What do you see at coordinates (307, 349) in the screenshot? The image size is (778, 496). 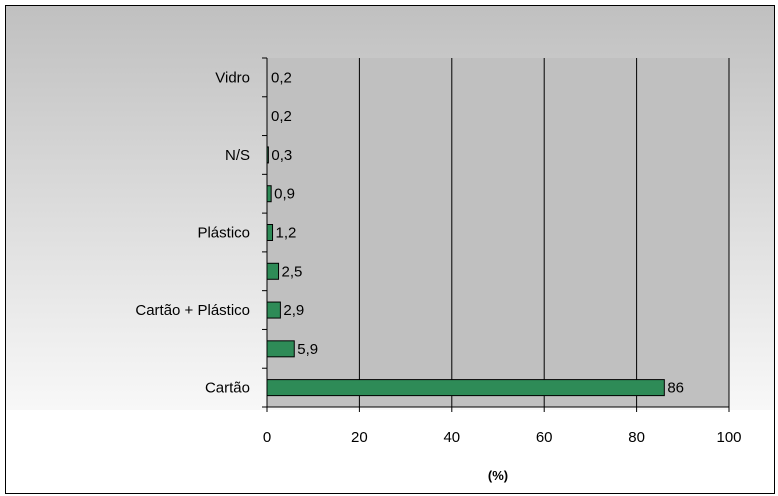 I see `data-label: 5,9` at bounding box center [307, 349].